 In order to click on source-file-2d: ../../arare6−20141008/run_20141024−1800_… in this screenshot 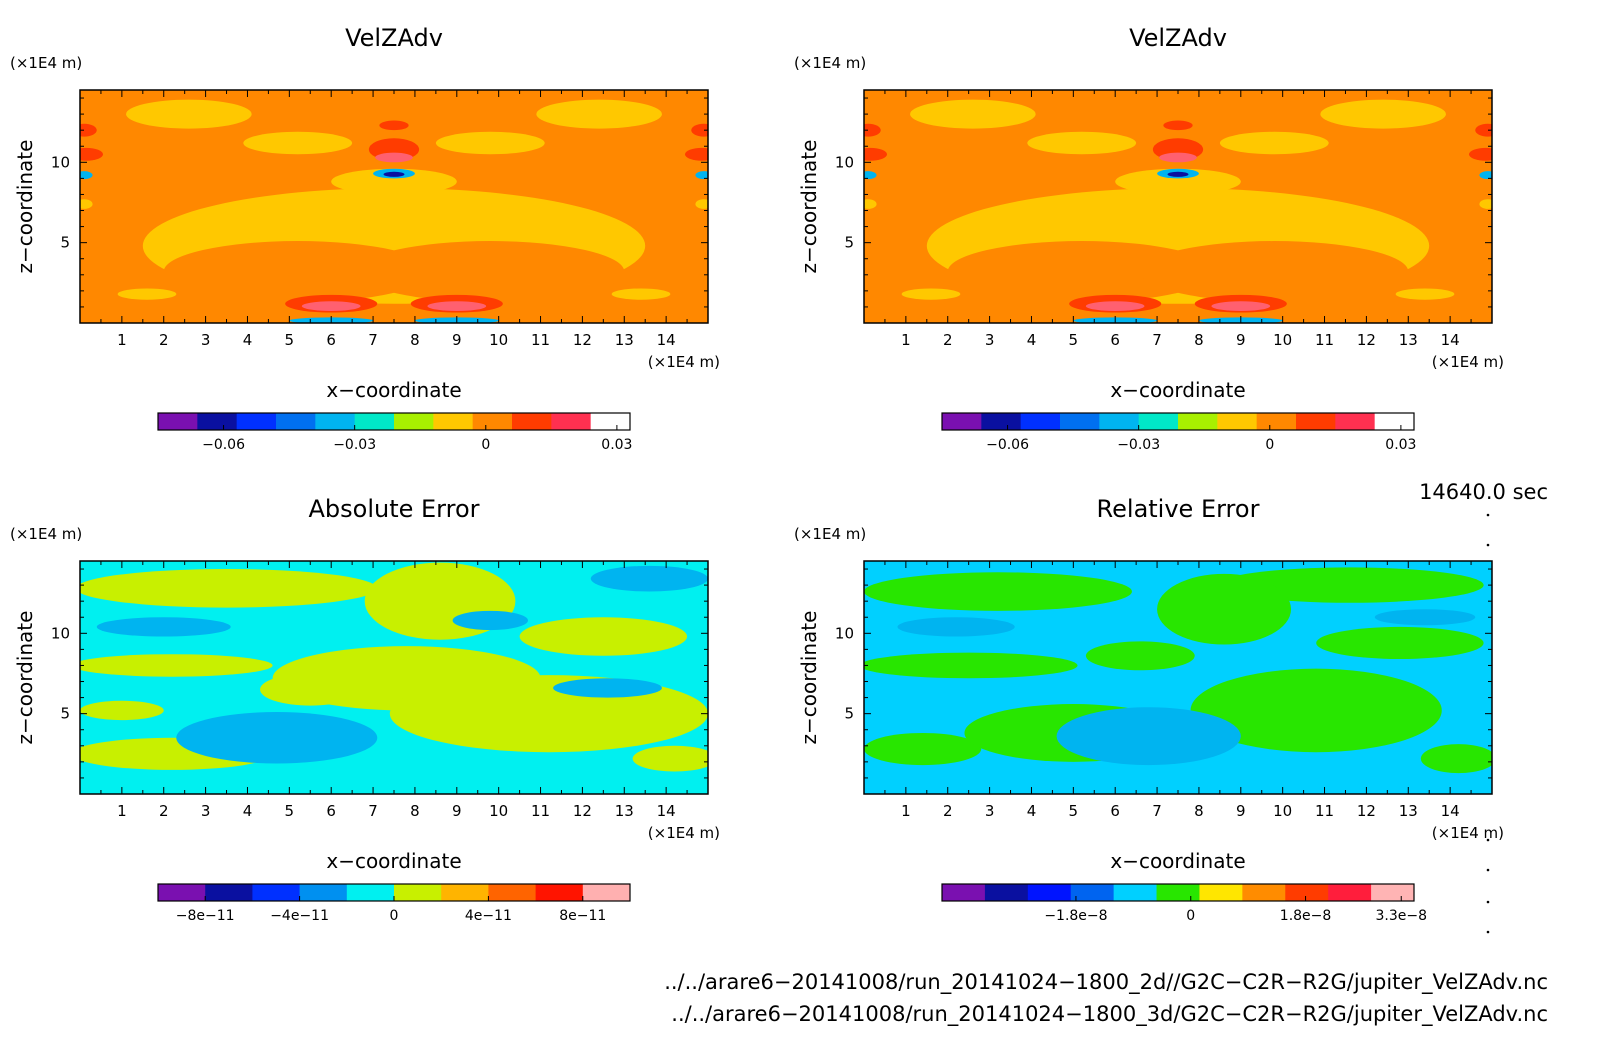, I will do `click(1106, 982)`.